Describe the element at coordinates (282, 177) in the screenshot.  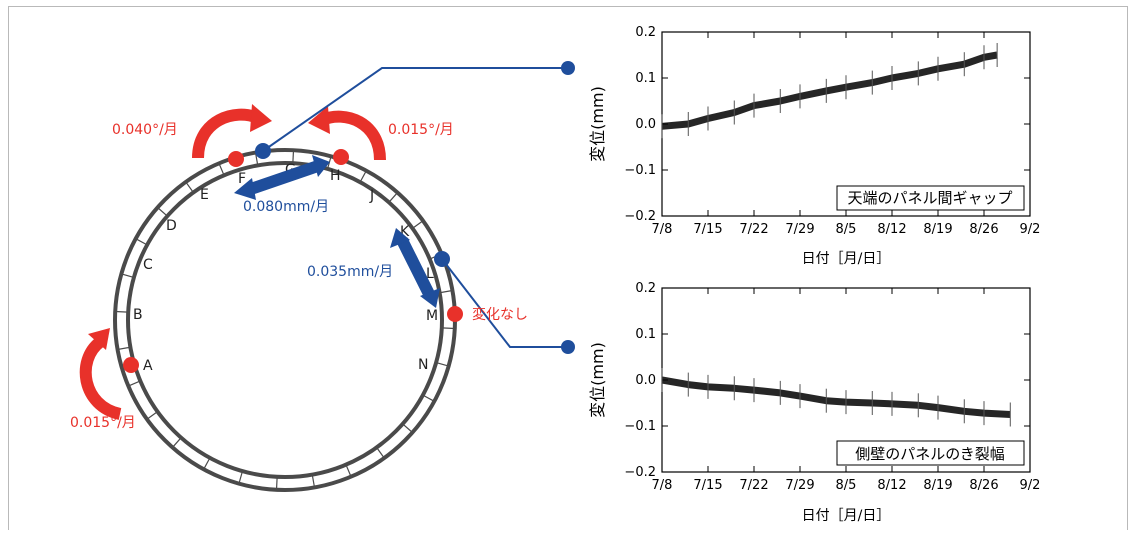
I see `gap-arrow-g` at that location.